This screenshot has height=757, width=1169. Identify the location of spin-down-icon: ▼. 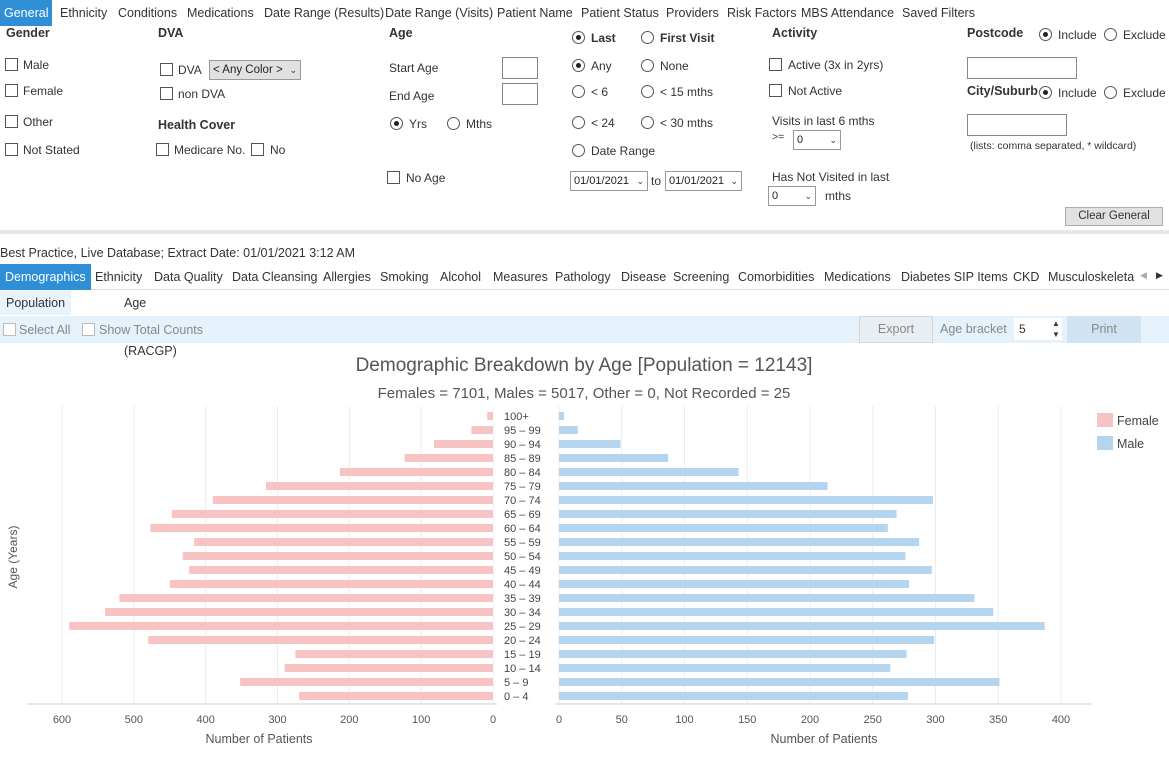
(1056, 334).